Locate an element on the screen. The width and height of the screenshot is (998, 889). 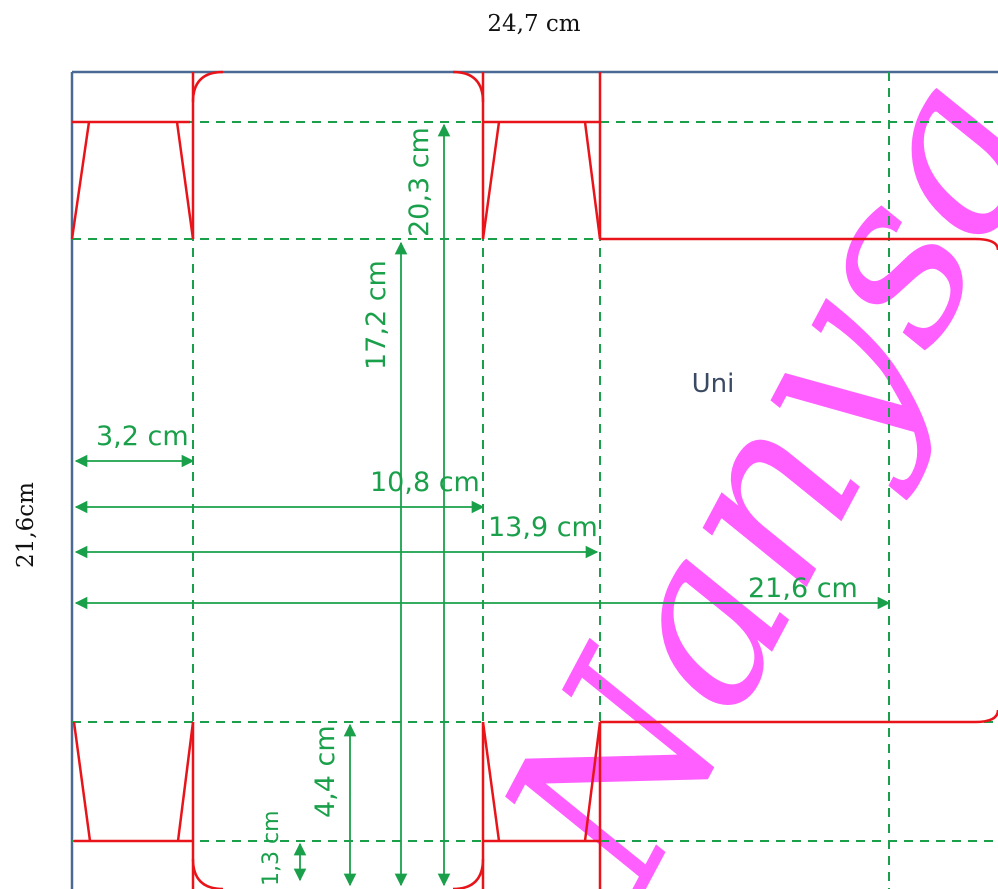
width-title: 24,7 cm is located at coordinates (533, 24).